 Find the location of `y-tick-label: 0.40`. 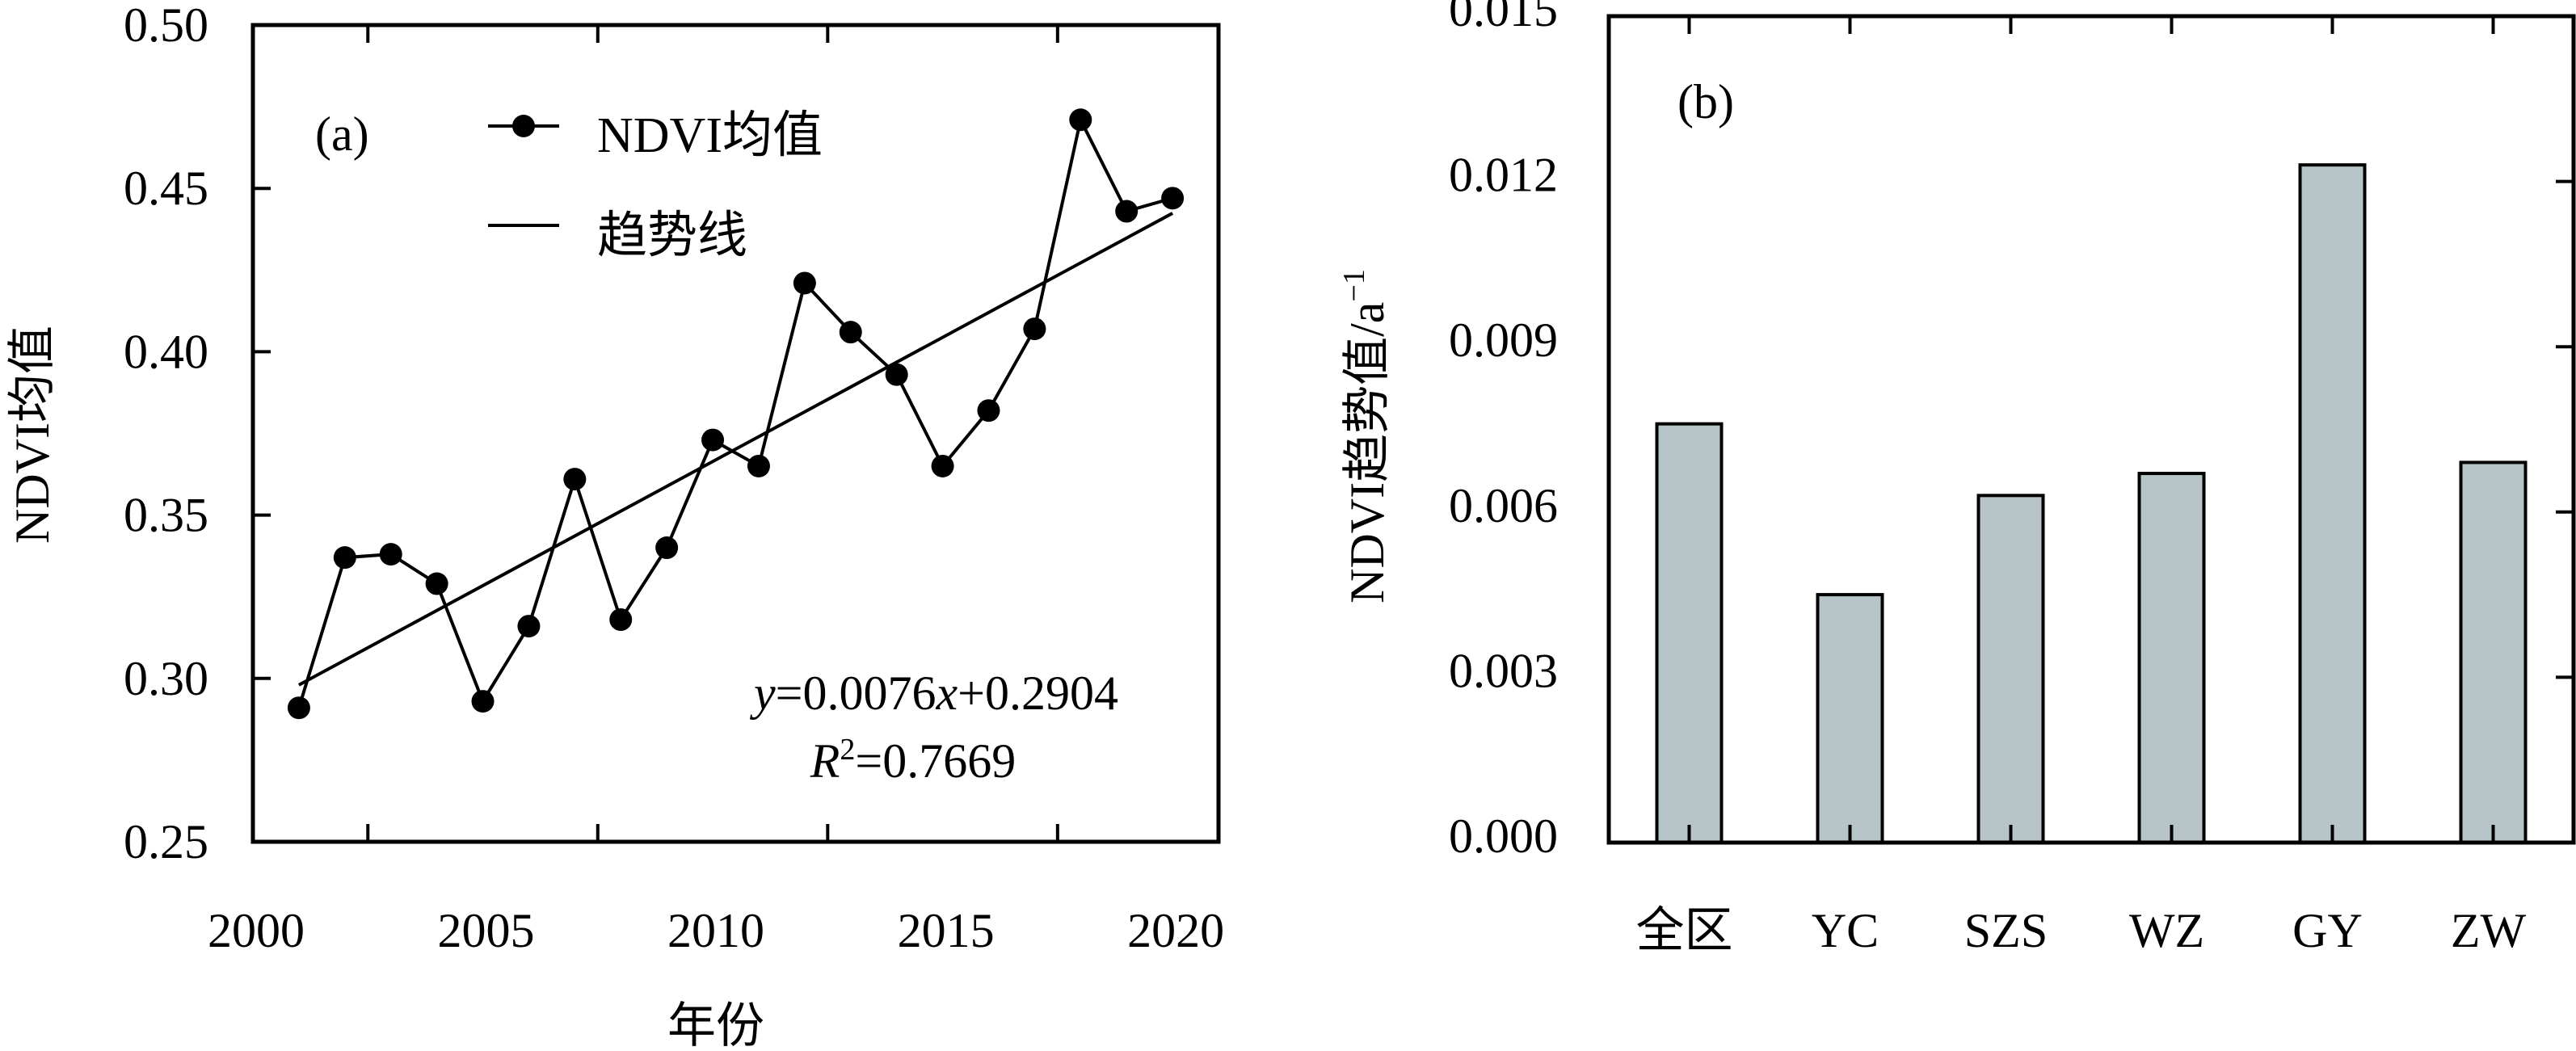

y-tick-label: 0.40 is located at coordinates (166, 352).